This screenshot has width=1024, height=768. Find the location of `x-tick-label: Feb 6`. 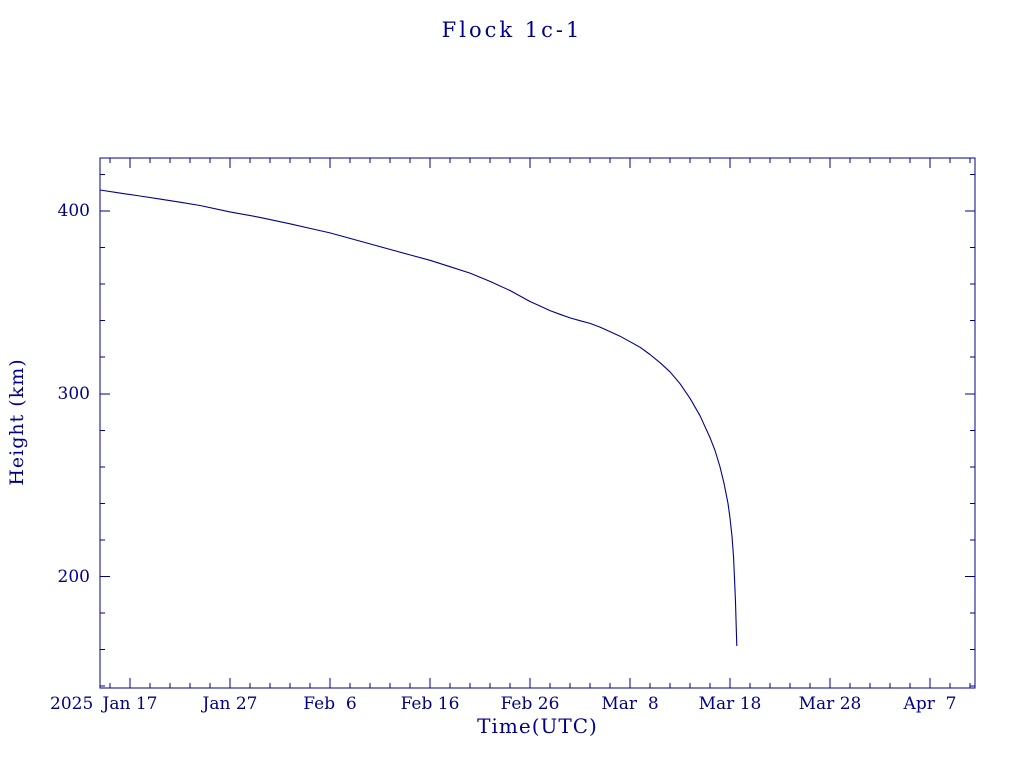

x-tick-label: Feb 6 is located at coordinates (330, 704).